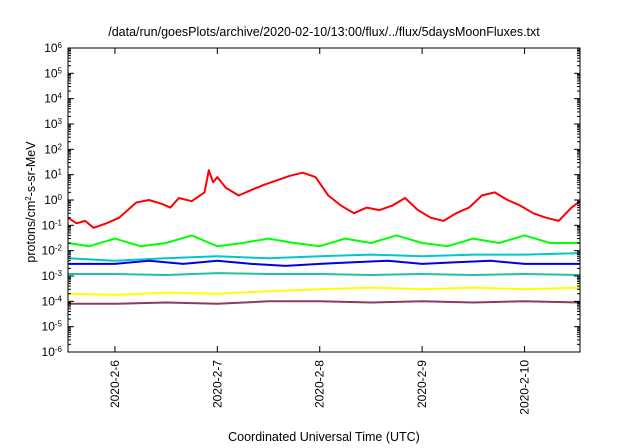 The width and height of the screenshot is (640, 448). I want to click on y-axis-label-pre: protons/cm, so click(31, 232).